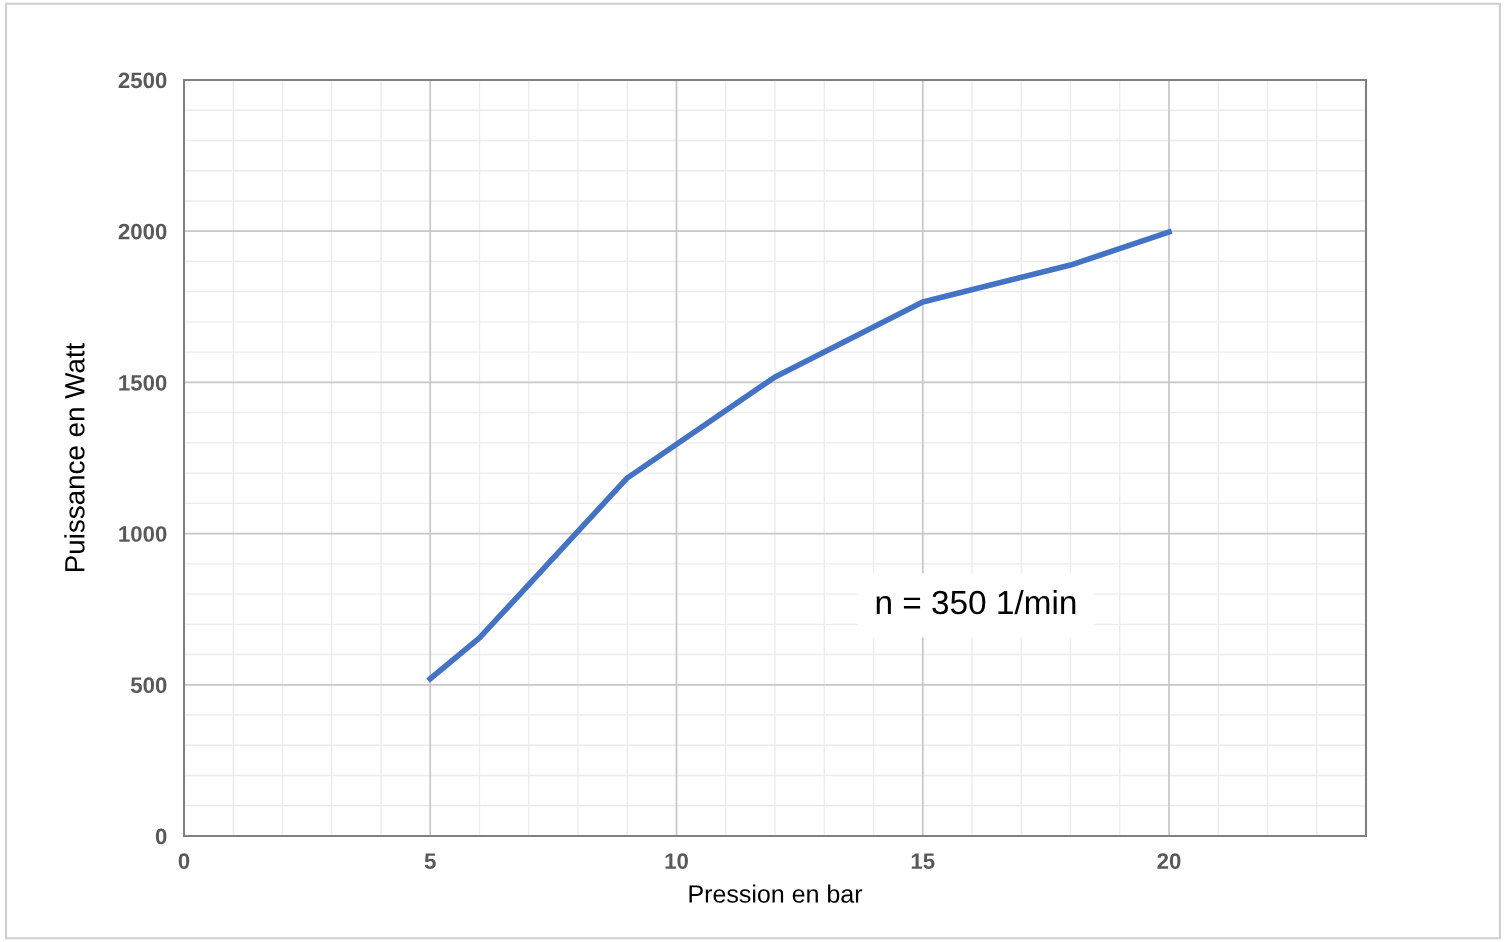 This screenshot has height=942, width=1506. Describe the element at coordinates (143, 382) in the screenshot. I see `y-tick-label: 1500` at that location.